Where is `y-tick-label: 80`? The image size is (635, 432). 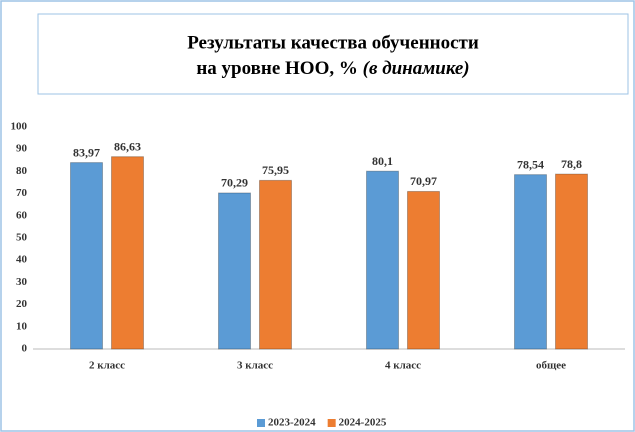 y-tick-label: 80 is located at coordinates (22, 171).